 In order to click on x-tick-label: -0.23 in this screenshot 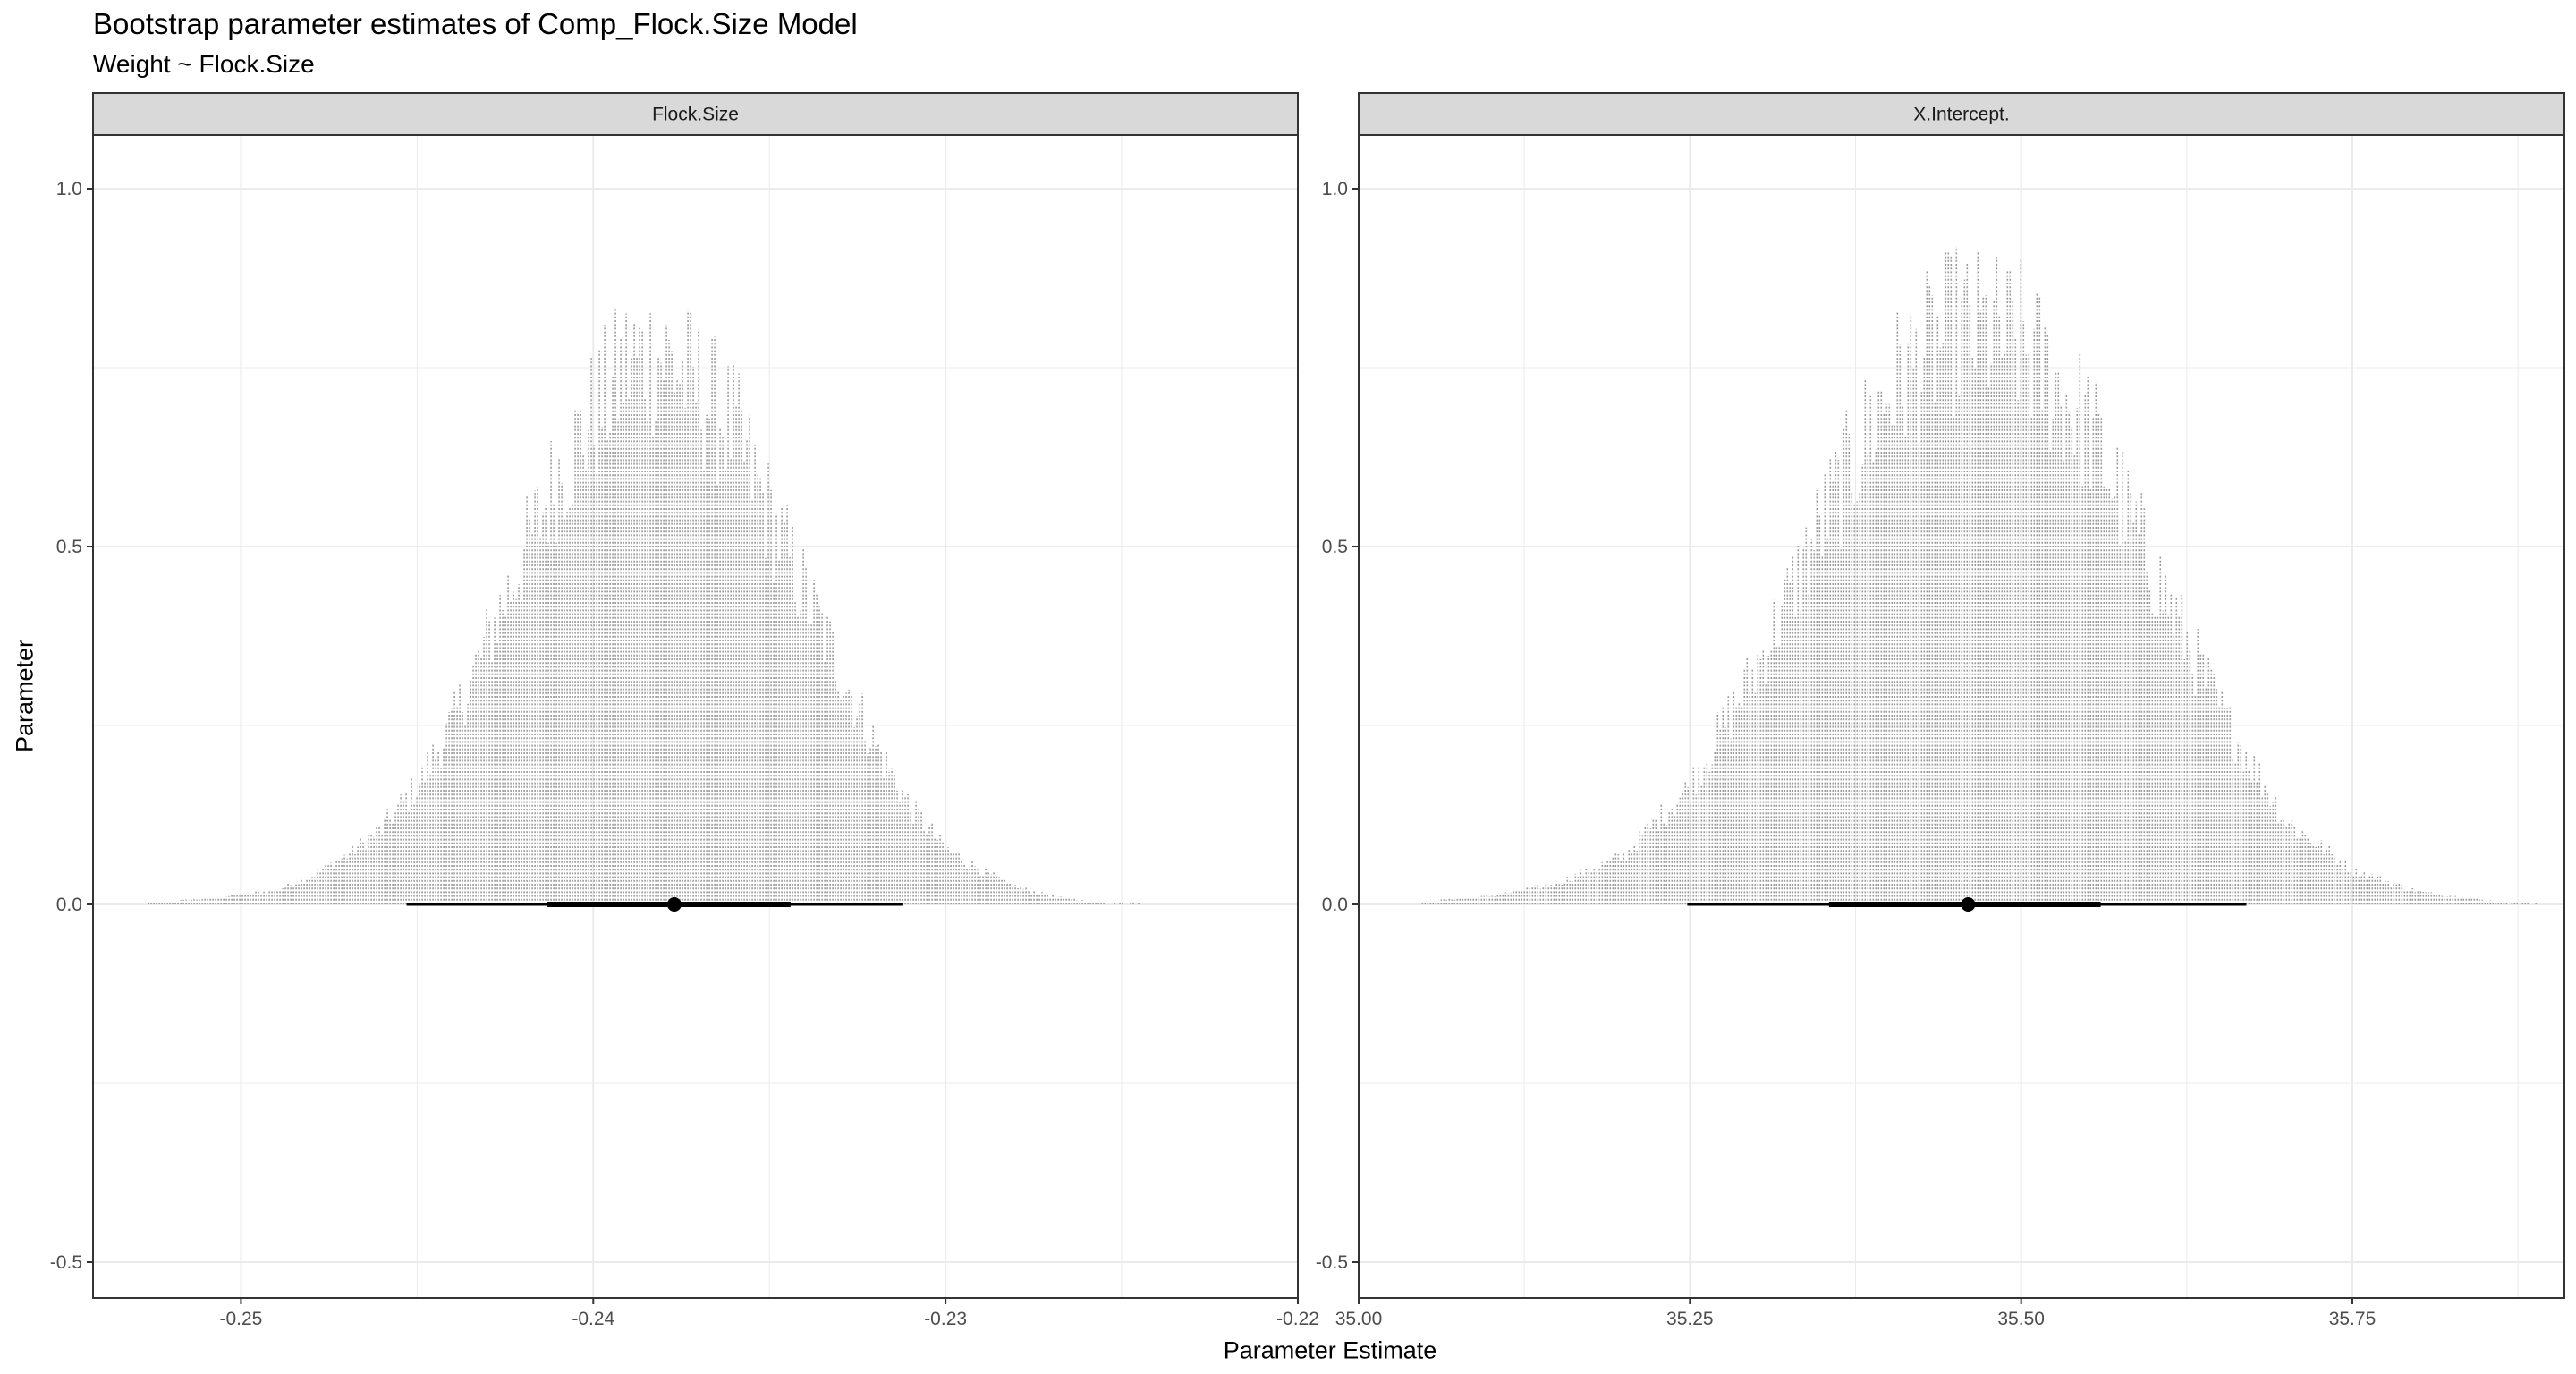, I will do `click(945, 1319)`.